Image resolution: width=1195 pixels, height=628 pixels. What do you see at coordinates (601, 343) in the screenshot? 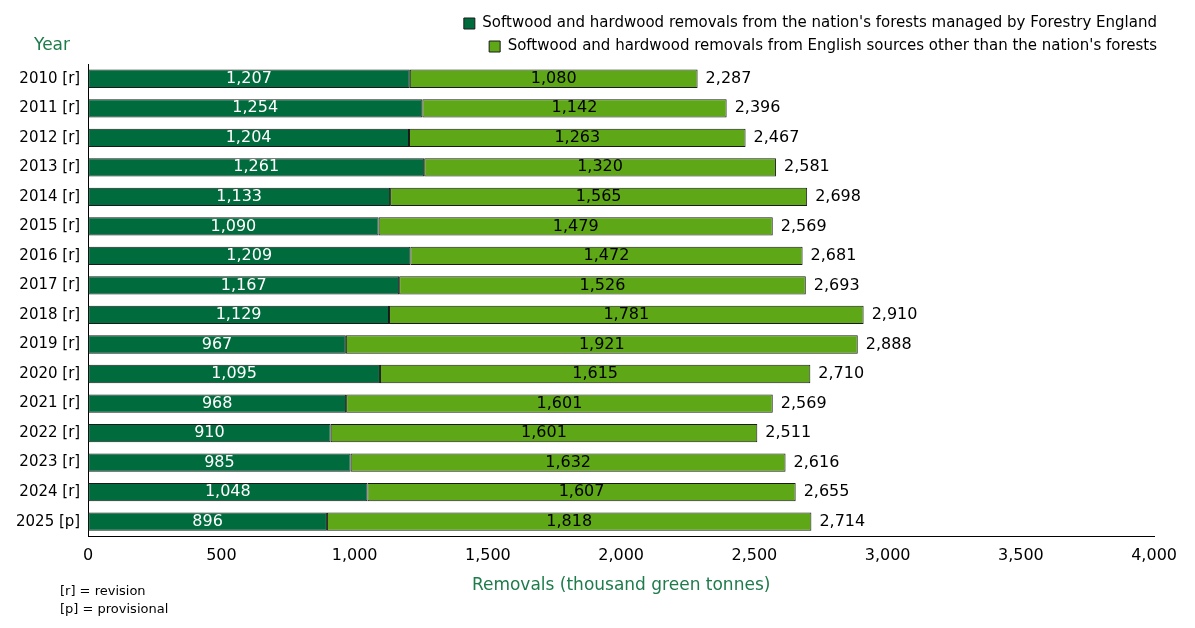
I see `data-label: 1,921` at bounding box center [601, 343].